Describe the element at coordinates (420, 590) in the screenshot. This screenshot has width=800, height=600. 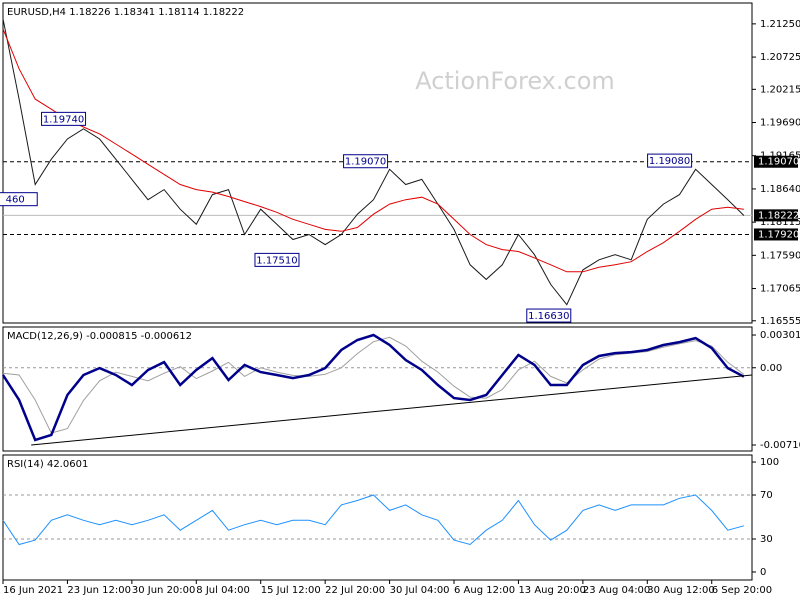
I see `x-tick-label: 30 Jul 04:00` at that location.